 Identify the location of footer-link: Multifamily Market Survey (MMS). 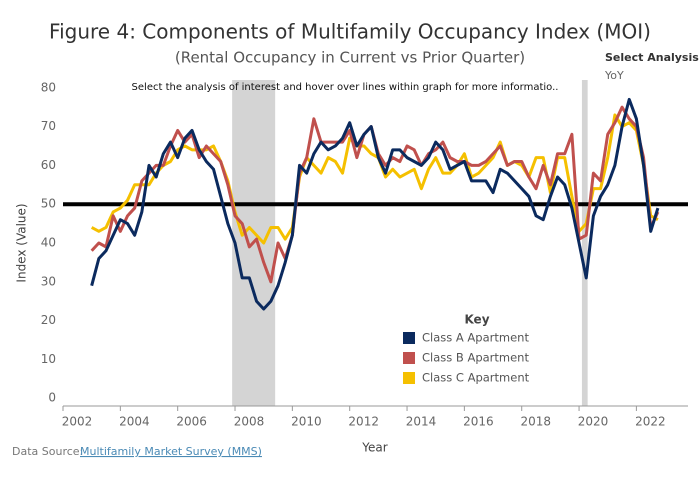
(171, 451).